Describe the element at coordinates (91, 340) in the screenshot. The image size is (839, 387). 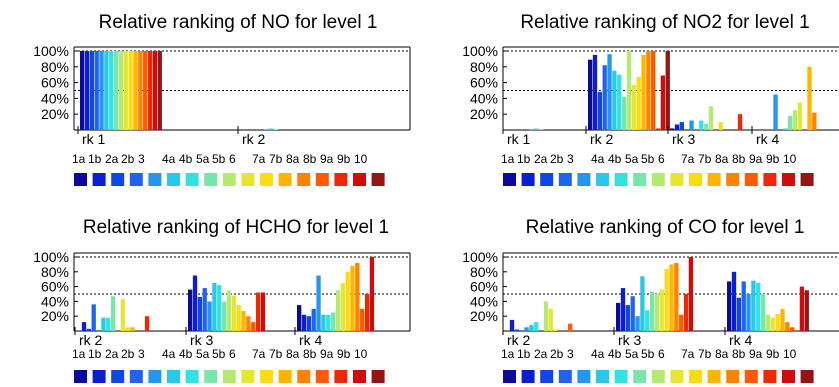
I see `group-label: rk 2` at that location.